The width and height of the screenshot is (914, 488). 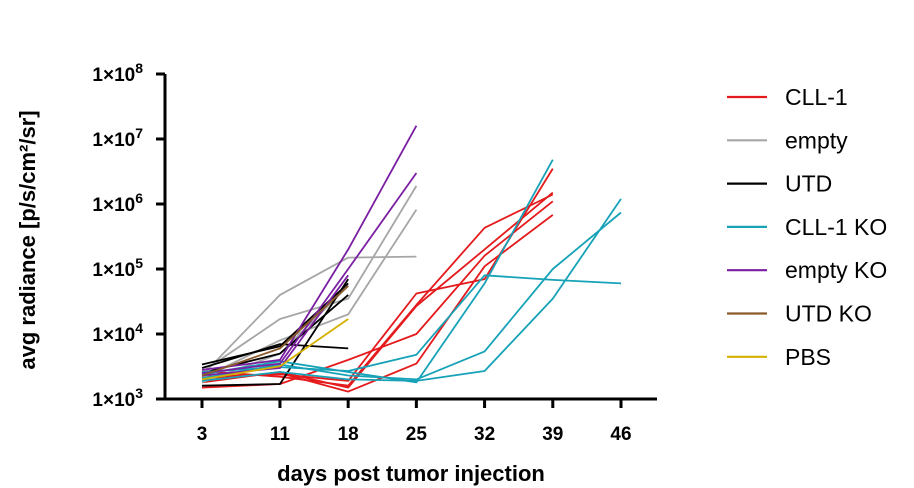 I want to click on x-tick-label: 11, so click(x=280, y=434).